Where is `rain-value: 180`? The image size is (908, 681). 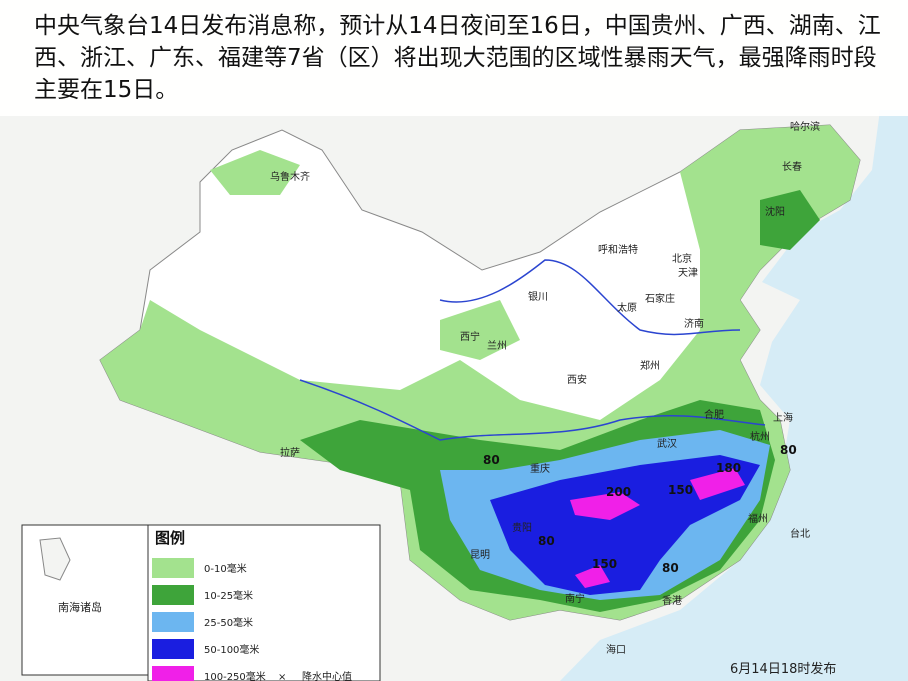 rain-value: 180 is located at coordinates (728, 468).